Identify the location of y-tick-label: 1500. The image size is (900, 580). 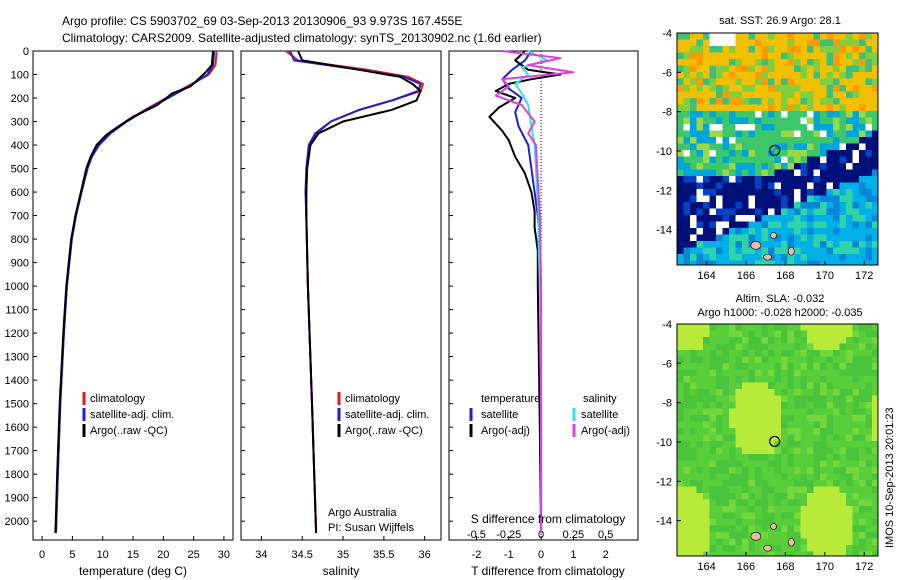
(17, 405).